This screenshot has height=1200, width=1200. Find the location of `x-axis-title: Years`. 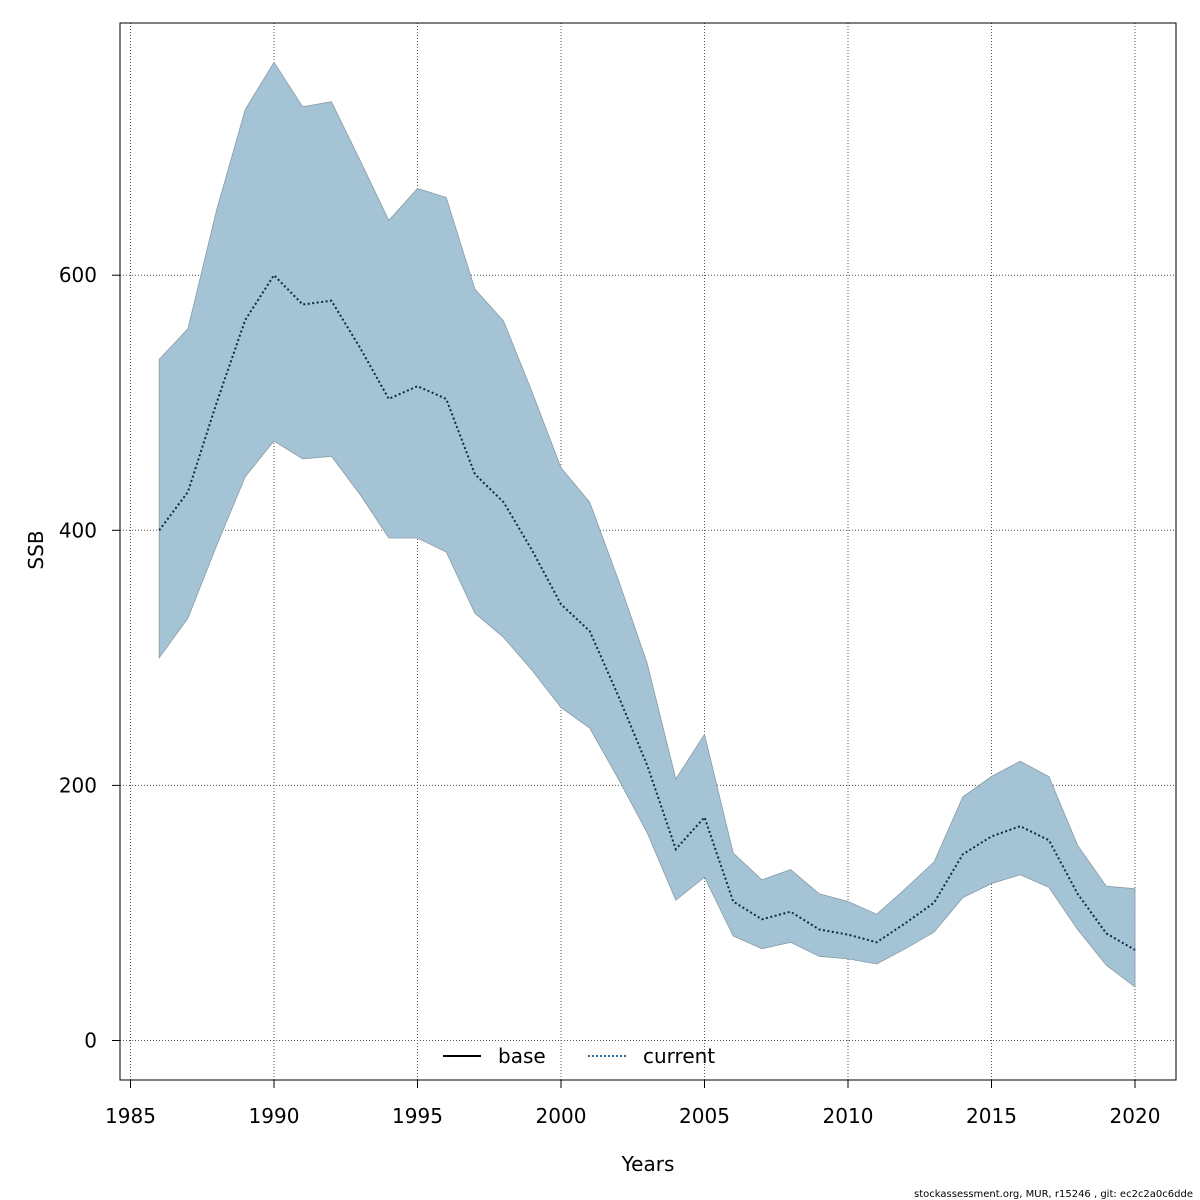

x-axis-title: Years is located at coordinates (648, 1164).